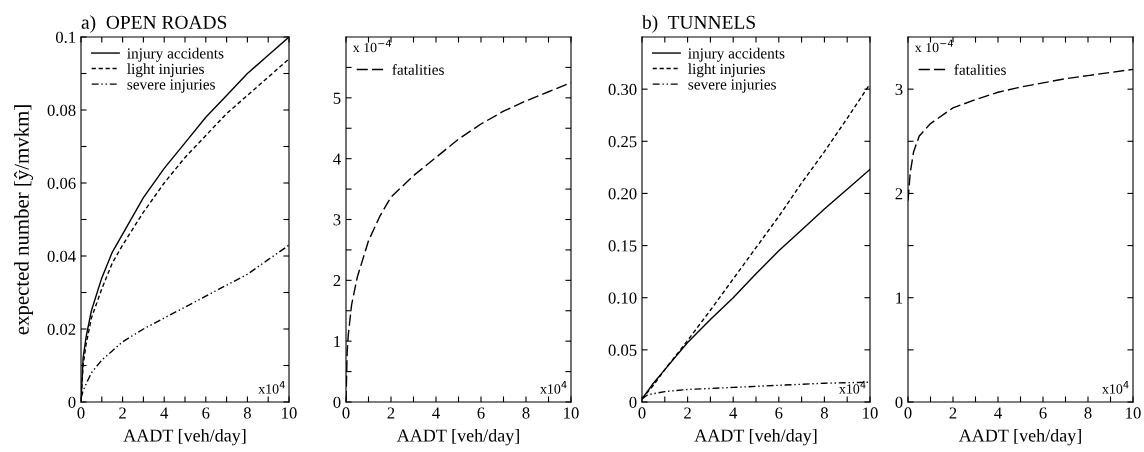  I want to click on y-tick-label: 5, so click(337, 98).